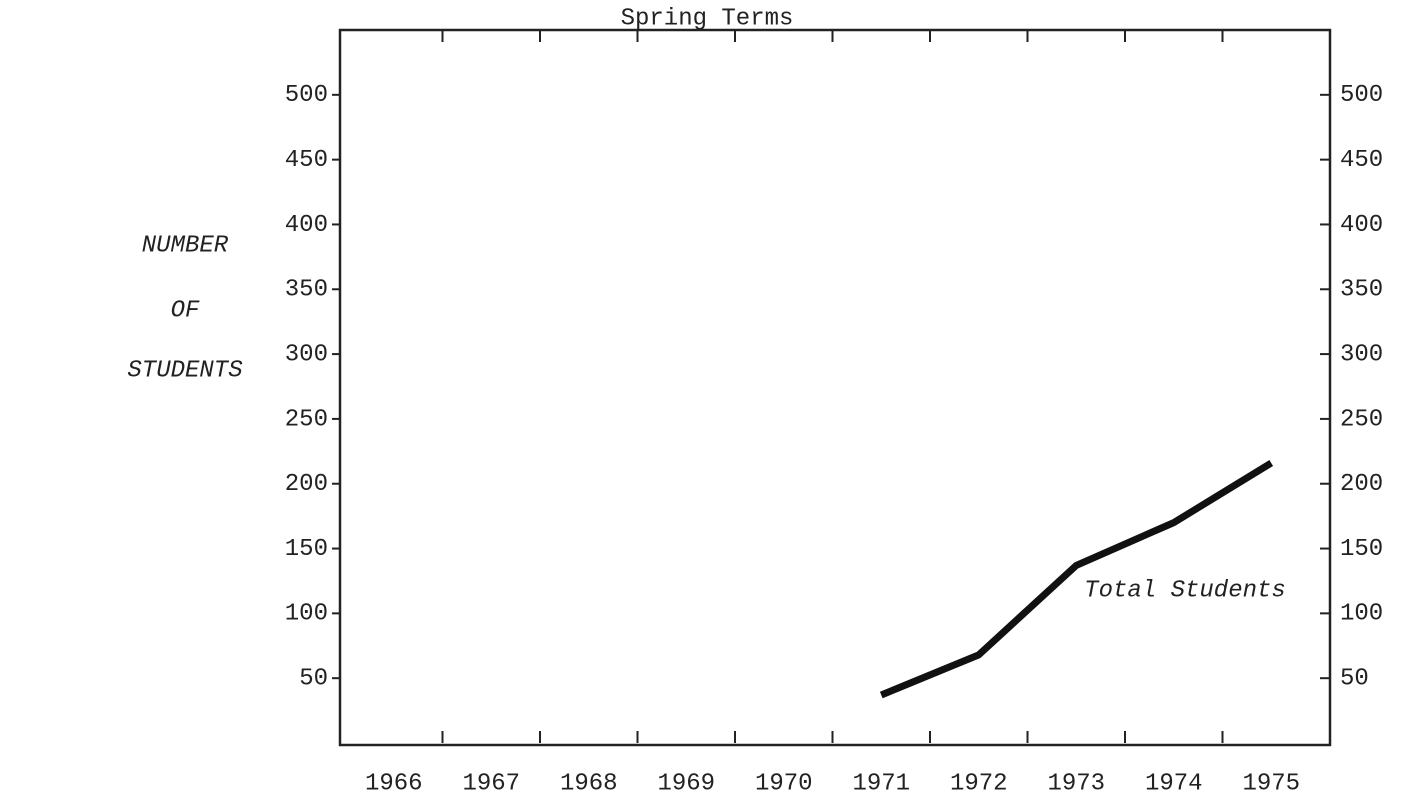 This screenshot has height=809, width=1411. Describe the element at coordinates (1174, 783) in the screenshot. I see `x-tick-label: 1974` at that location.